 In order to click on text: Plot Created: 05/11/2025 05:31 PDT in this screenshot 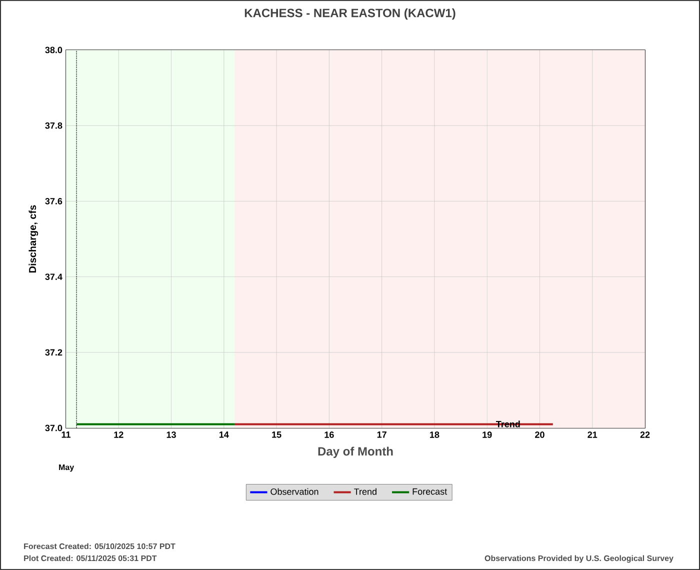, I will do `click(90, 558)`.